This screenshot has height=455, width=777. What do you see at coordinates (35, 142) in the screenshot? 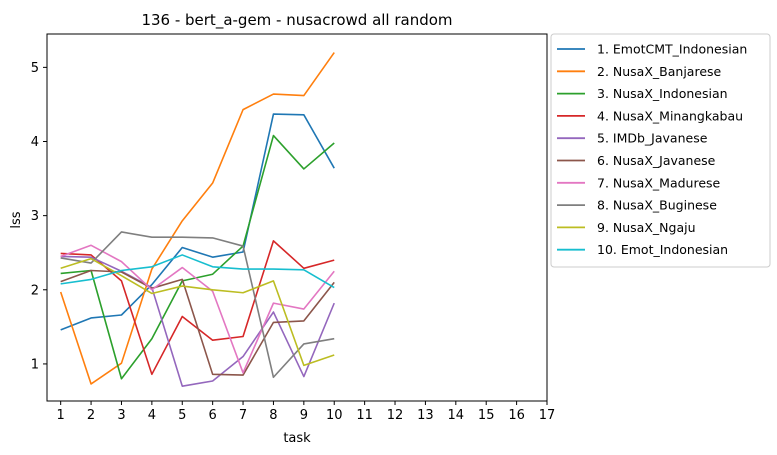
I see `y-tick-label: 4` at bounding box center [35, 142].